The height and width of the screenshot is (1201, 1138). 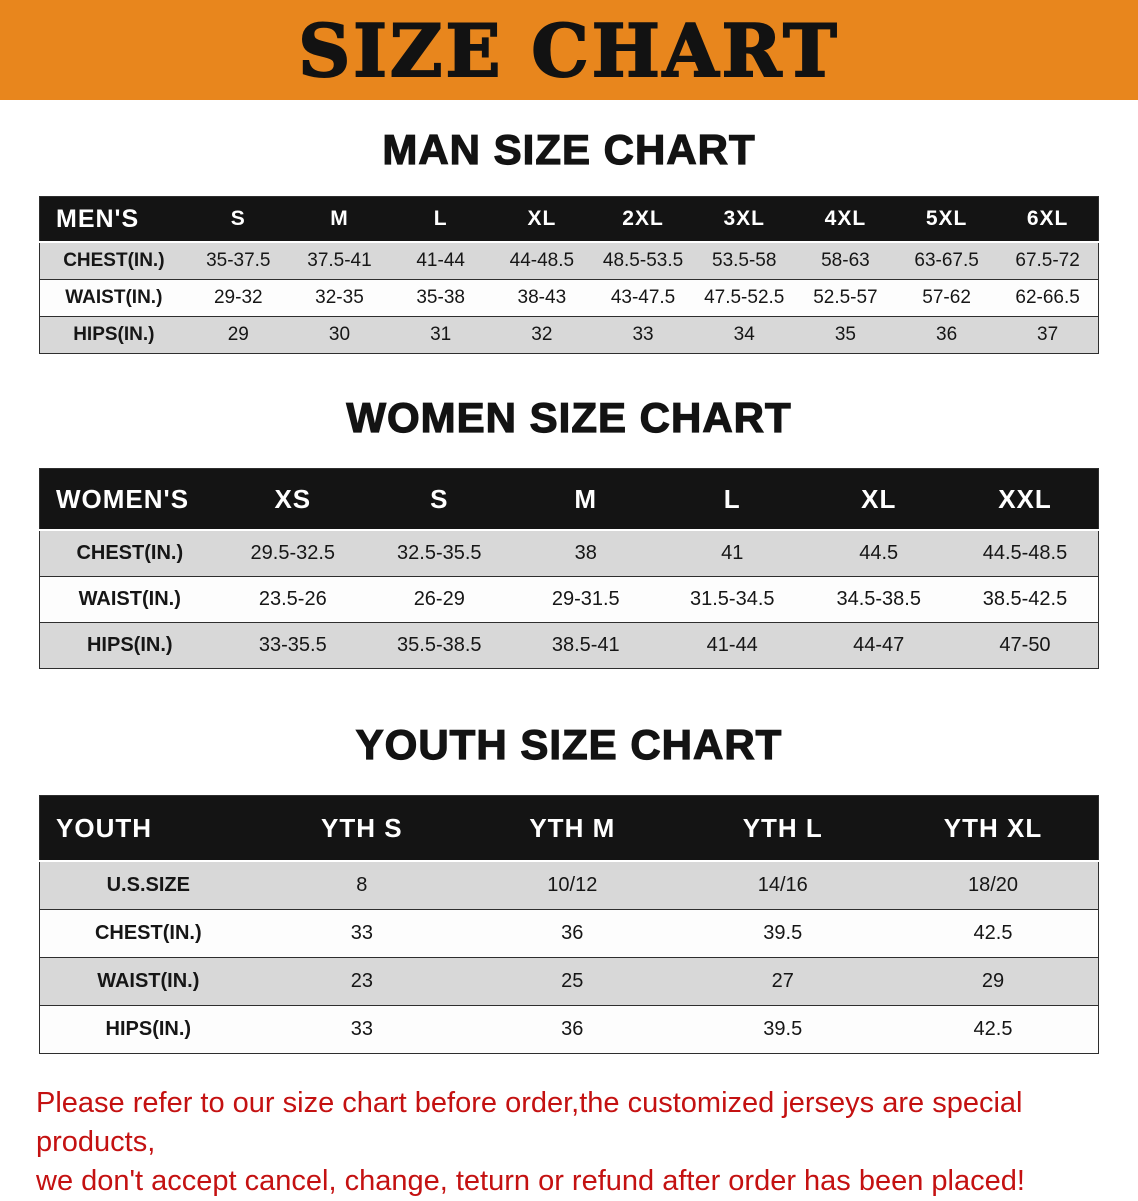 I want to click on size-value: 47.5-52.5, so click(x=744, y=298).